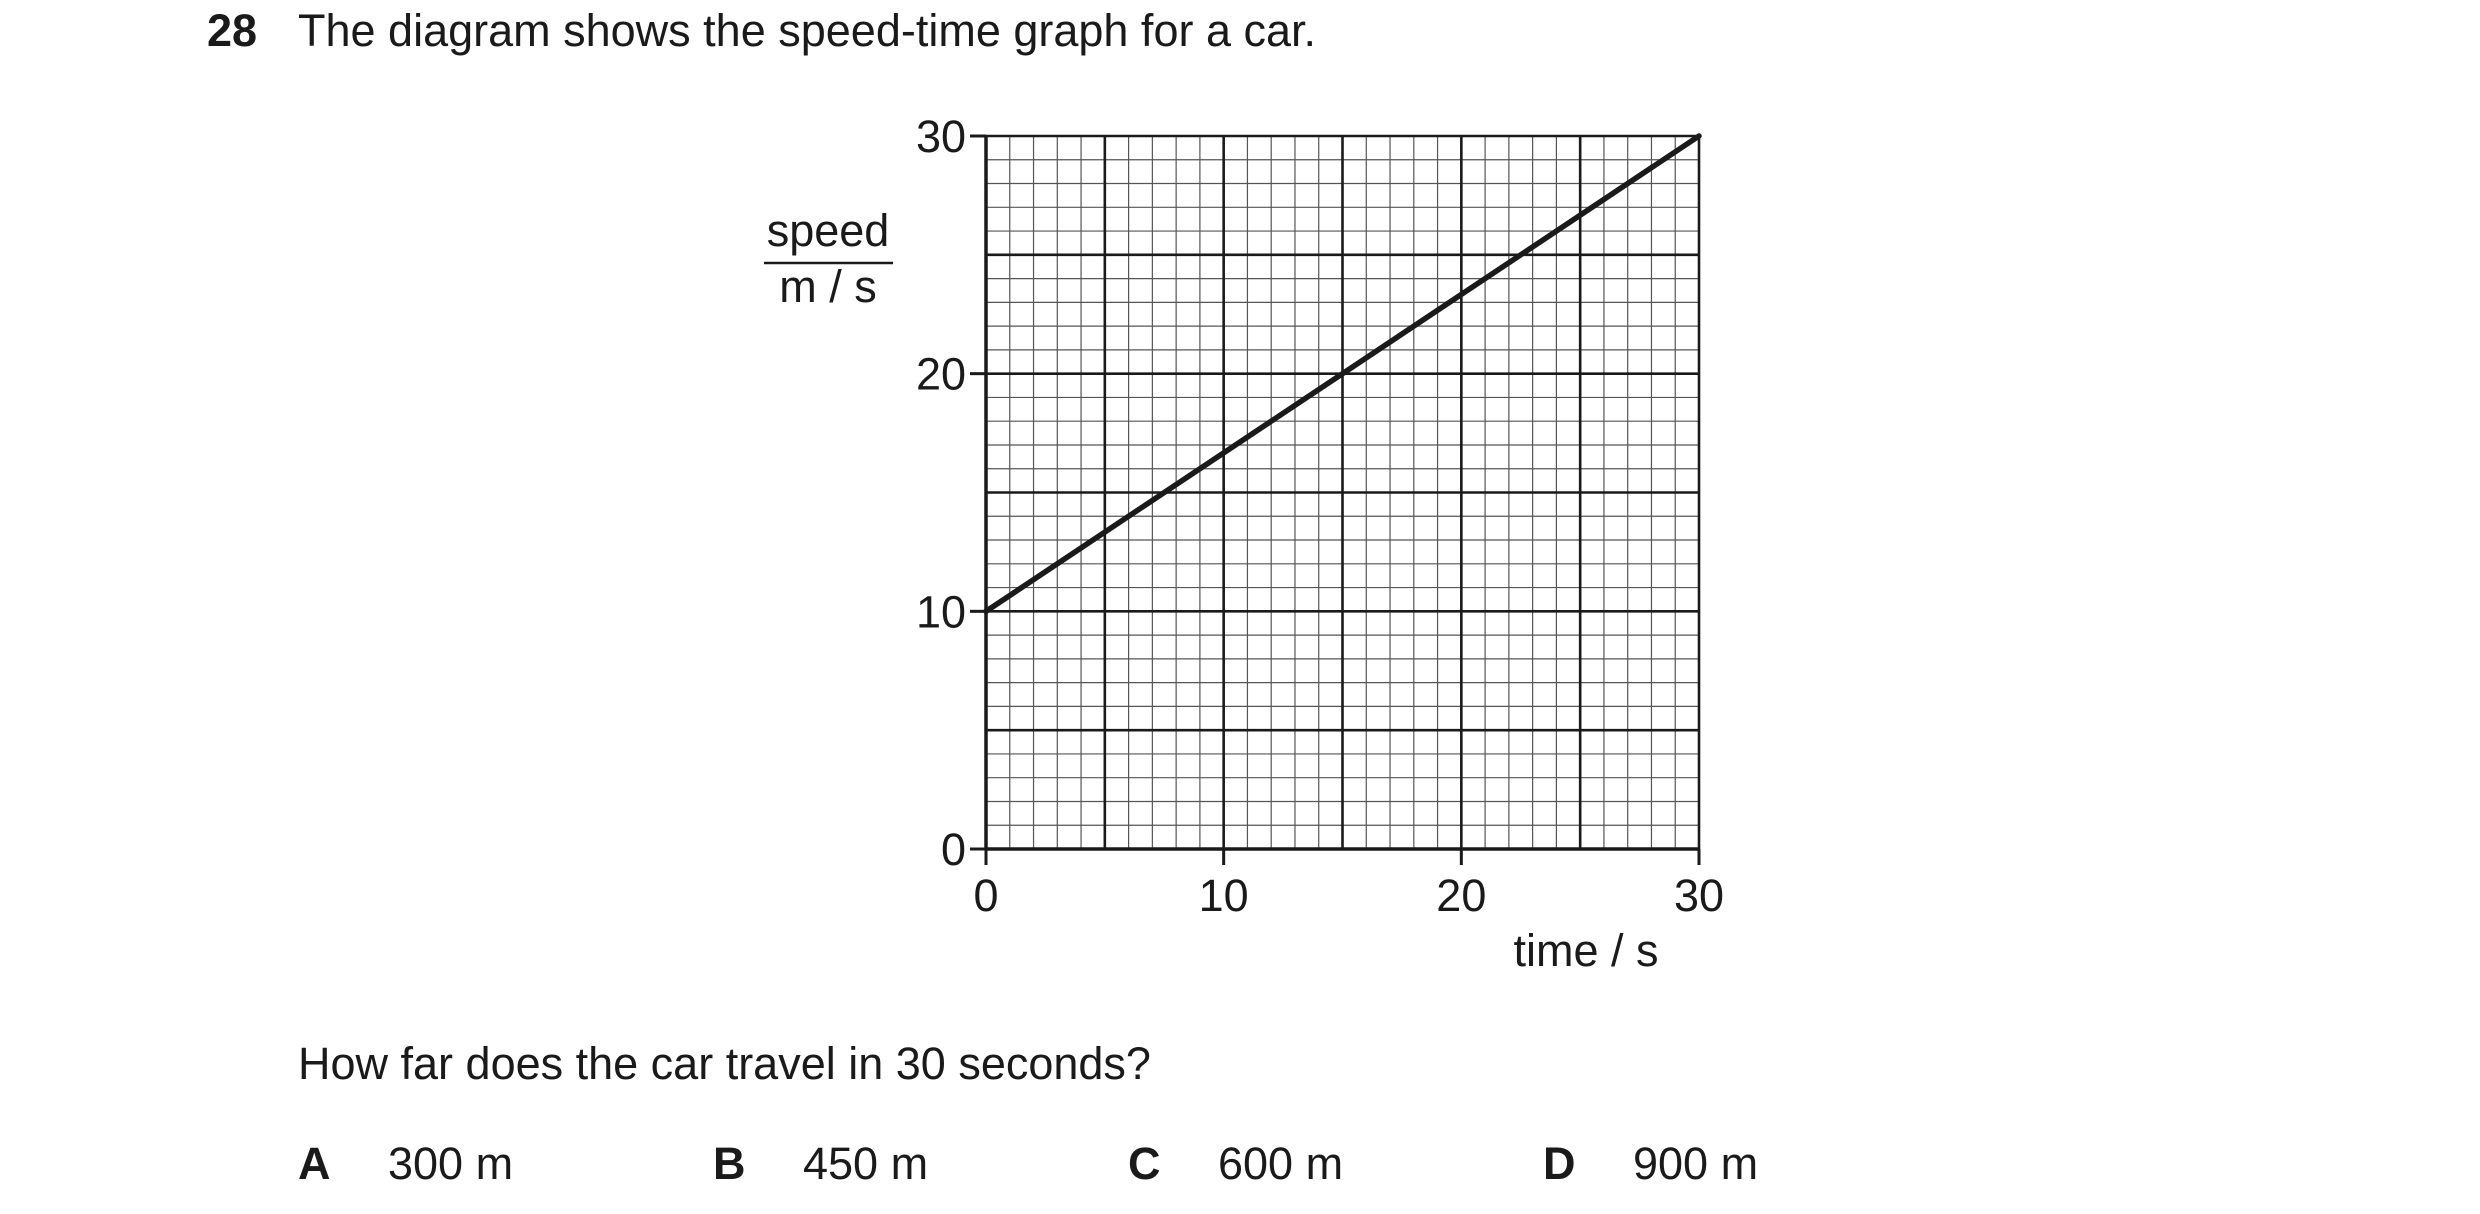 Image resolution: width=2480 pixels, height=1214 pixels. Describe the element at coordinates (985, 895) in the screenshot. I see `x-tick-label: 0` at that location.